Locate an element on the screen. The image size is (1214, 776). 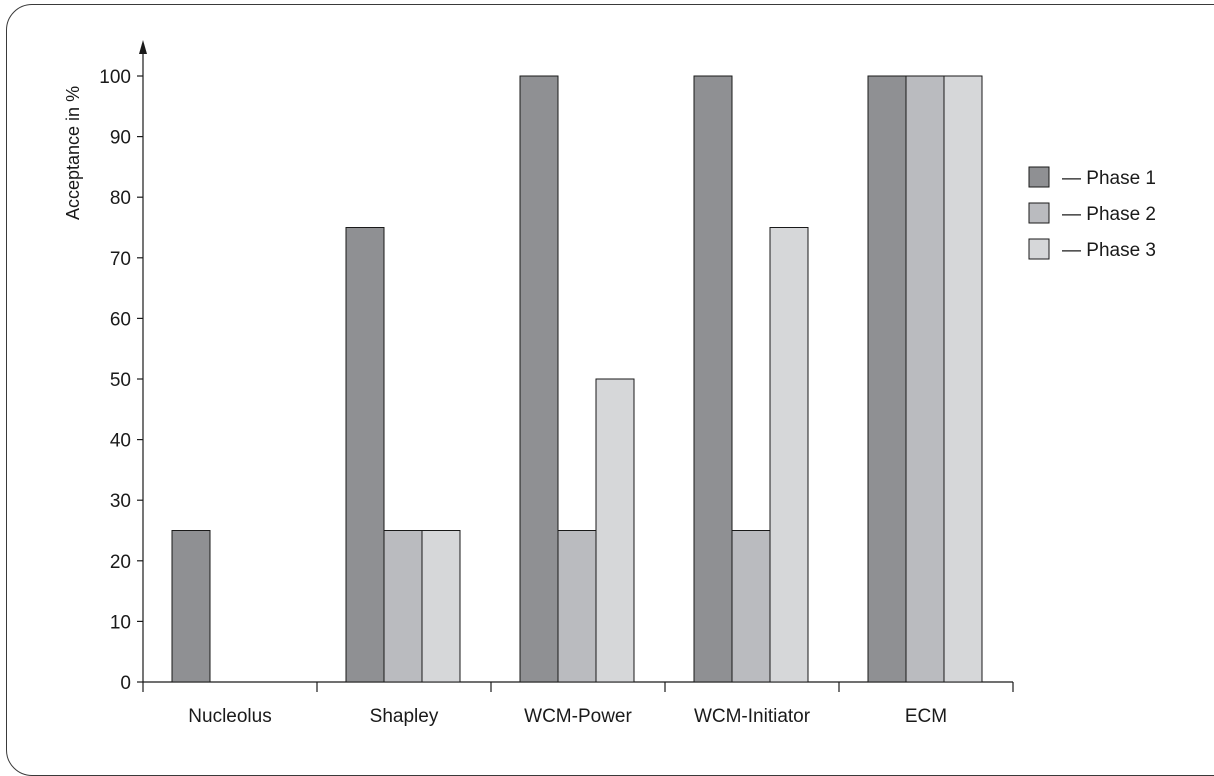
y-tick-label: 70 is located at coordinates (120, 259).